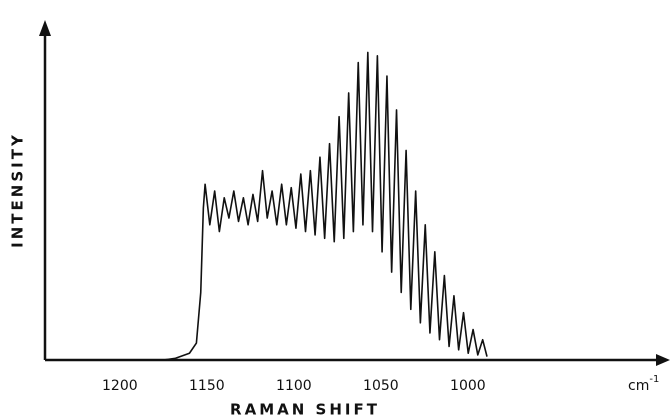  I want to click on x-unit: cm-1, so click(643, 384).